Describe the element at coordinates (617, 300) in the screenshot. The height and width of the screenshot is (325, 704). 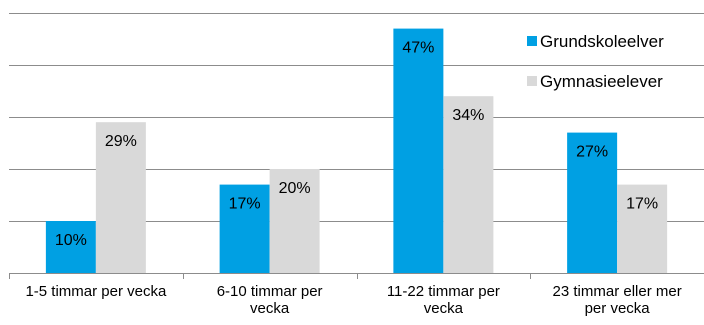
I see `category-label: 23 timmar eller mer per vecka` at that location.